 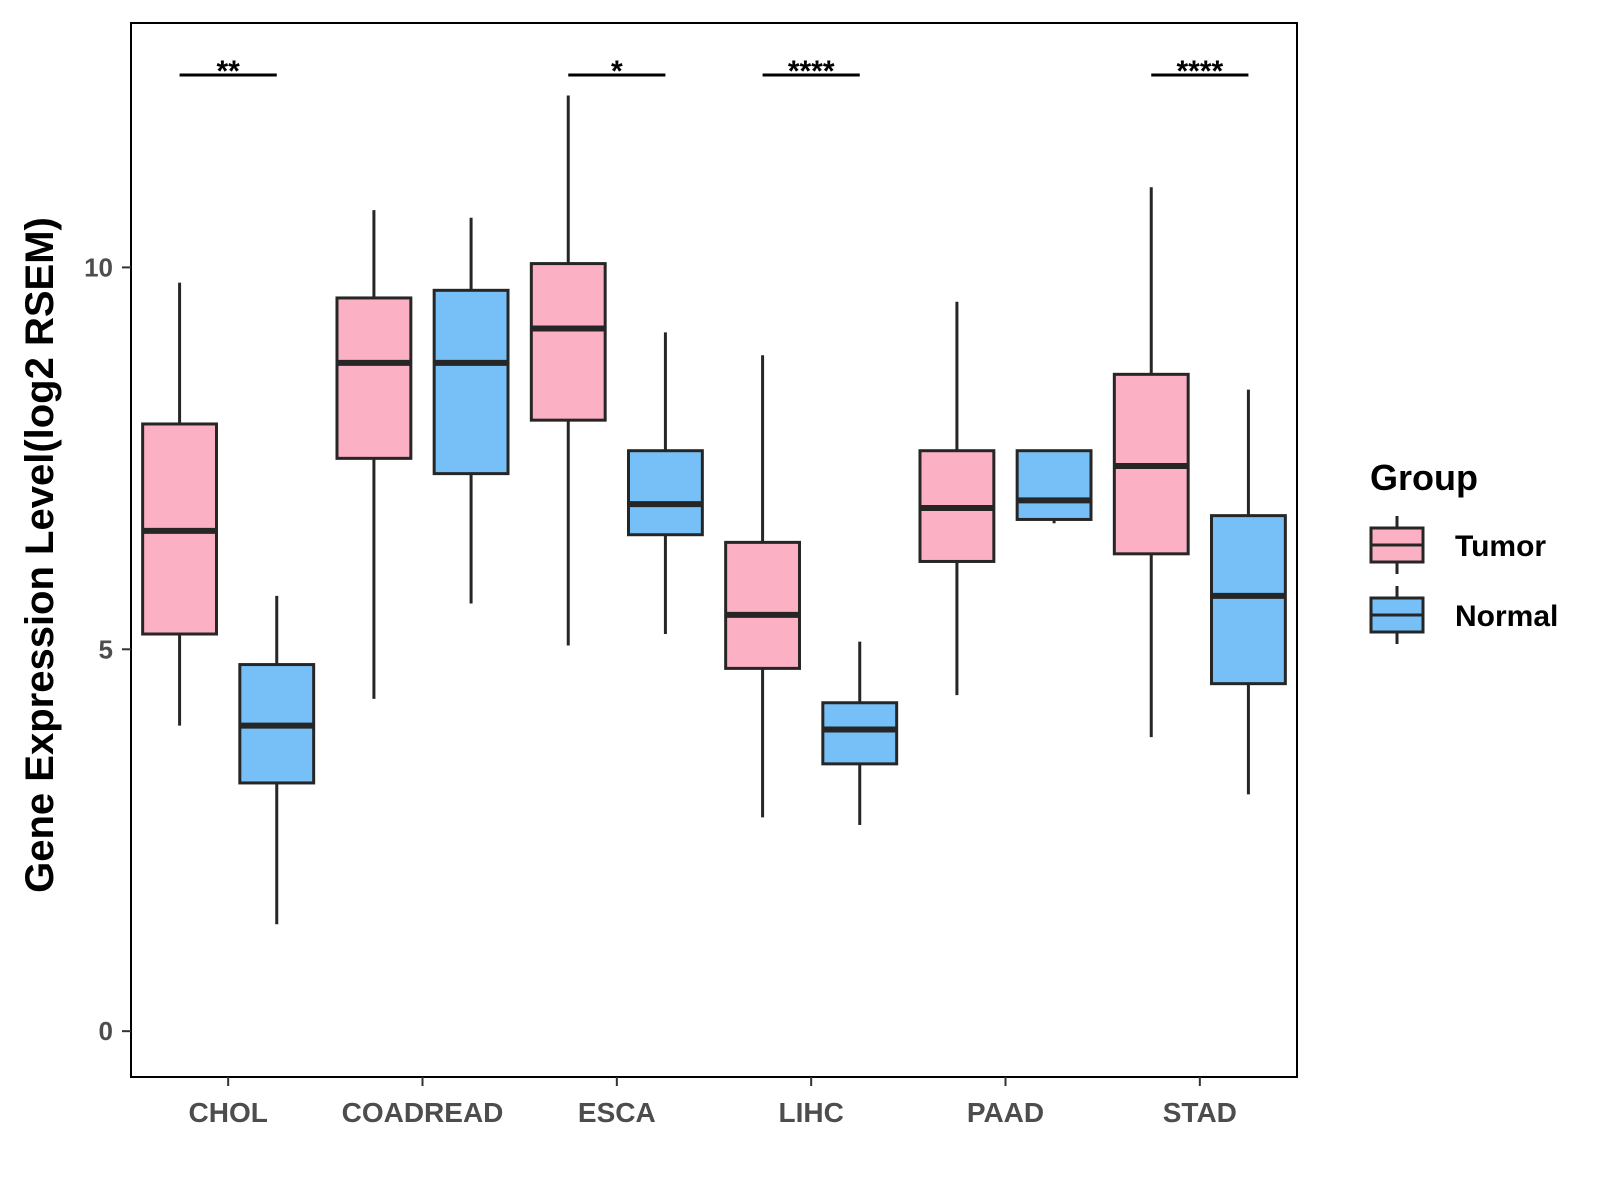 What do you see at coordinates (1151, 462) in the screenshot?
I see `box-tumor-stad` at bounding box center [1151, 462].